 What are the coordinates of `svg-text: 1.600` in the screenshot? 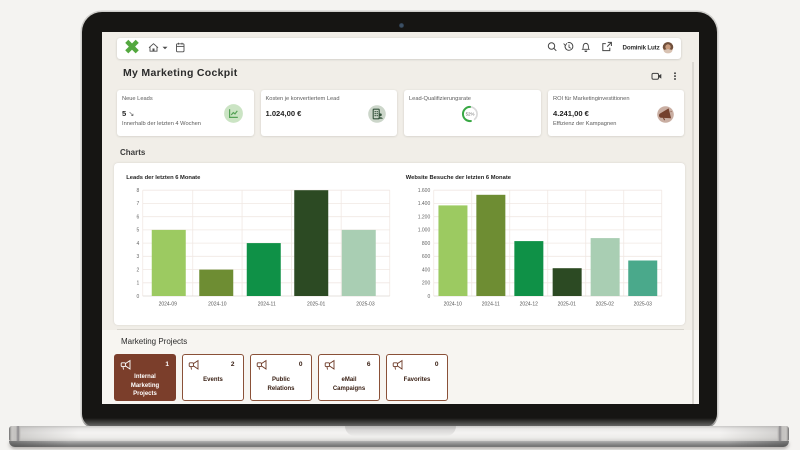 It's located at (423, 191).